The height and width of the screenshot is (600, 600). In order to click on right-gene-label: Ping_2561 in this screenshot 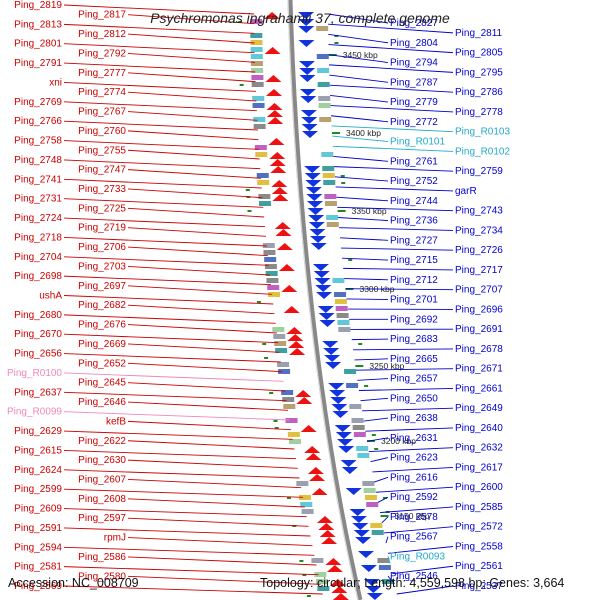, I will do `click(479, 566)`.